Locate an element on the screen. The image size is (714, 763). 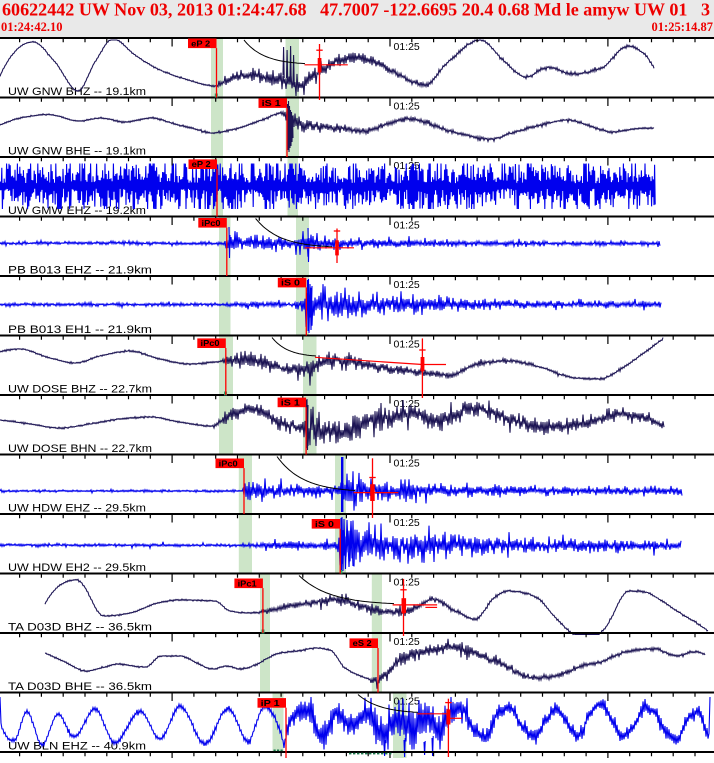
svg-text: UW HDW EHZ -- 29.5km is located at coordinates (77, 509).